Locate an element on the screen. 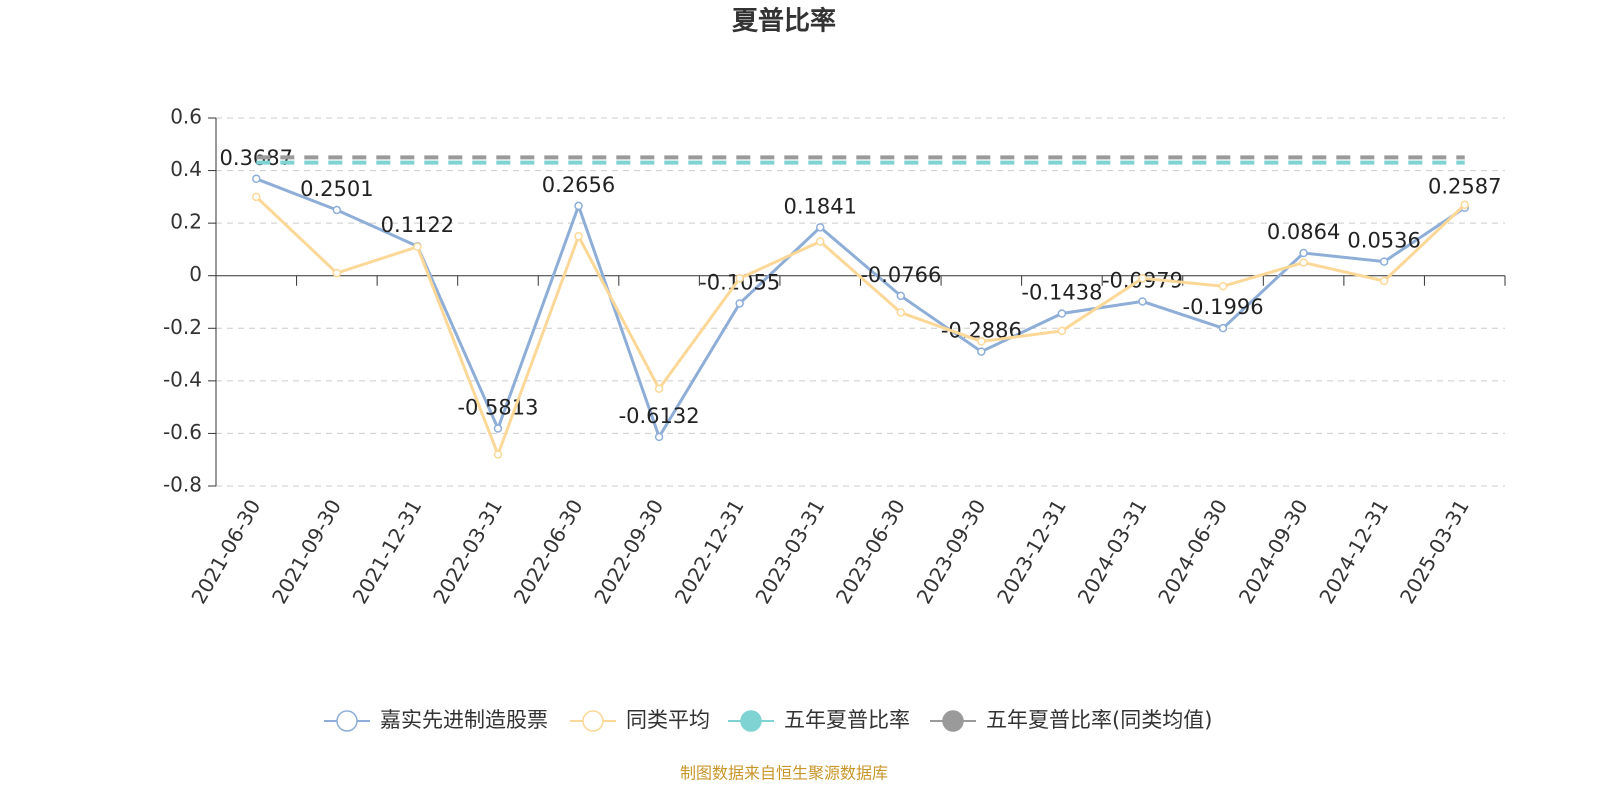 The height and width of the screenshot is (800, 1600). legend-label: 嘉实先进制造股票 is located at coordinates (464, 720).